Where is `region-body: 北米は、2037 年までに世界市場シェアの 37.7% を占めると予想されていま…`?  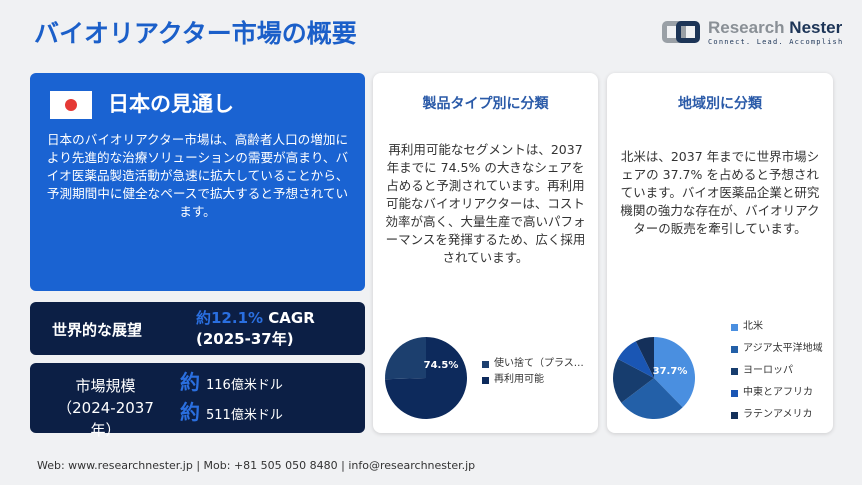 region-body: 北米は、2037 年までに世界市場シェアの 37.7% を占めると予想されていま… is located at coordinates (720, 192).